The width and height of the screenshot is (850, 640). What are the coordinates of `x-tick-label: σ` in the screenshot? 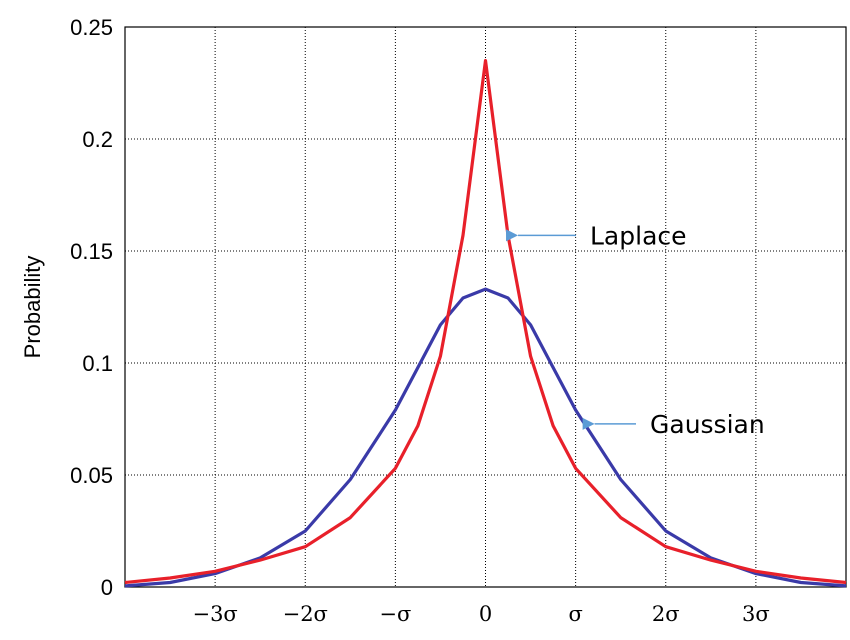 It's located at (575, 614).